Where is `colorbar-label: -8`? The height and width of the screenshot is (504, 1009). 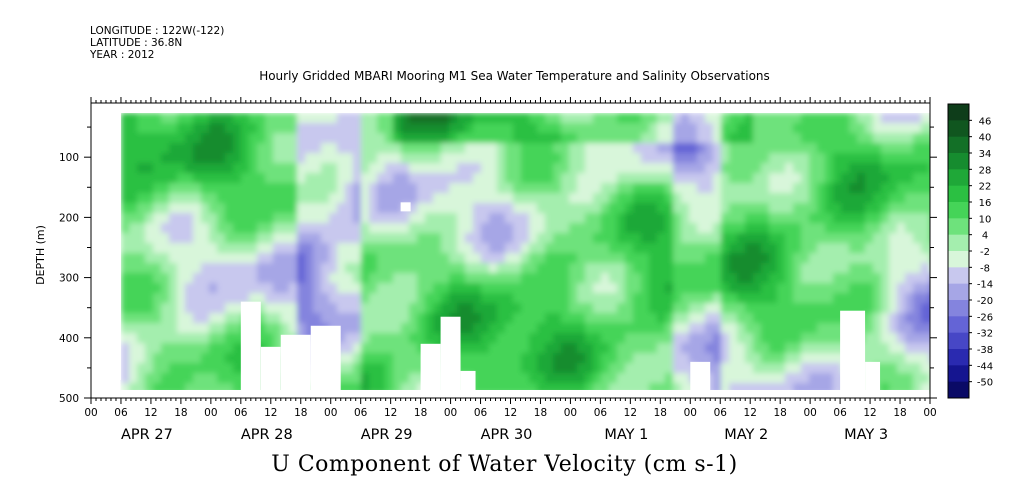 colorbar-label: -8 is located at coordinates (985, 268).